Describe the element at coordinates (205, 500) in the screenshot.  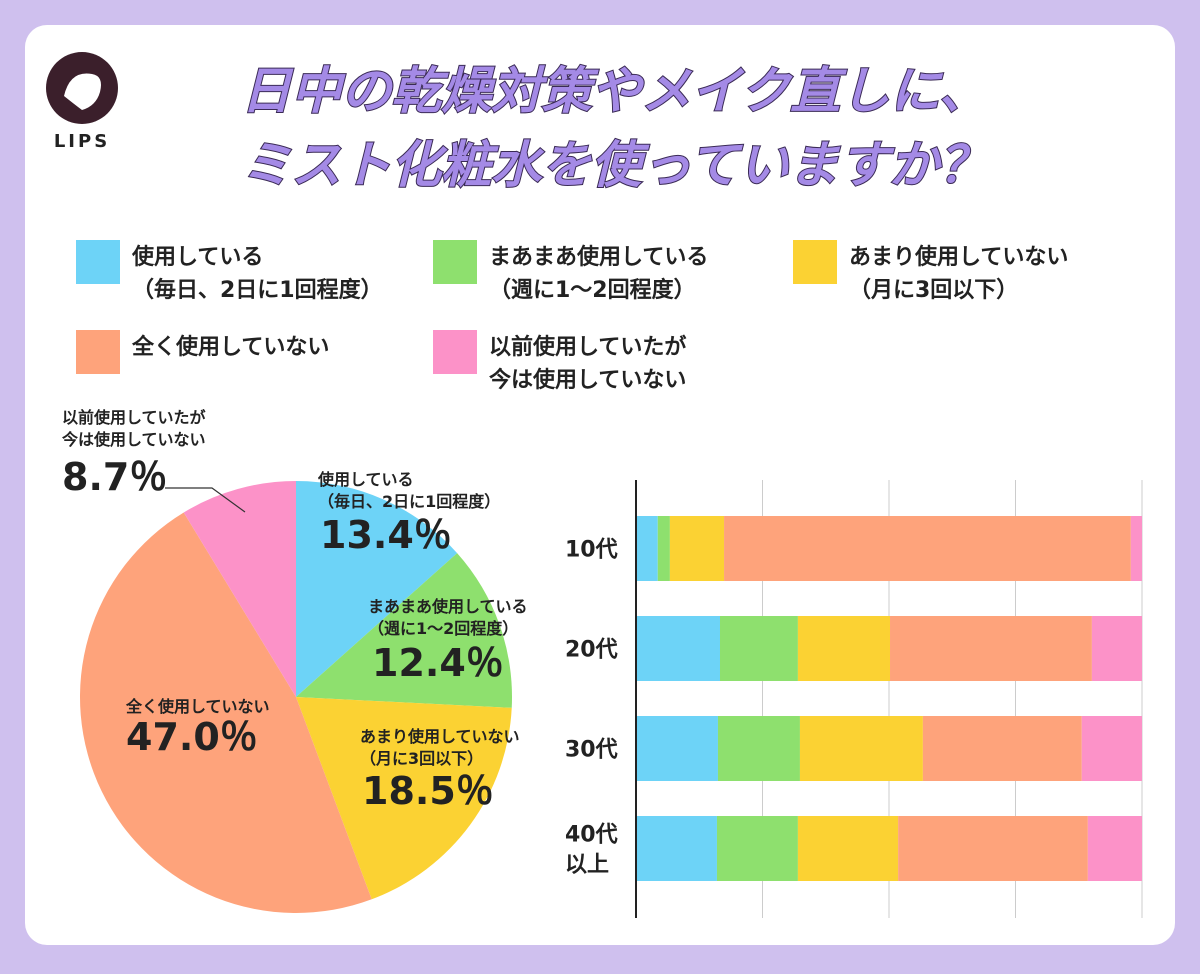
I see `leader-line` at that location.